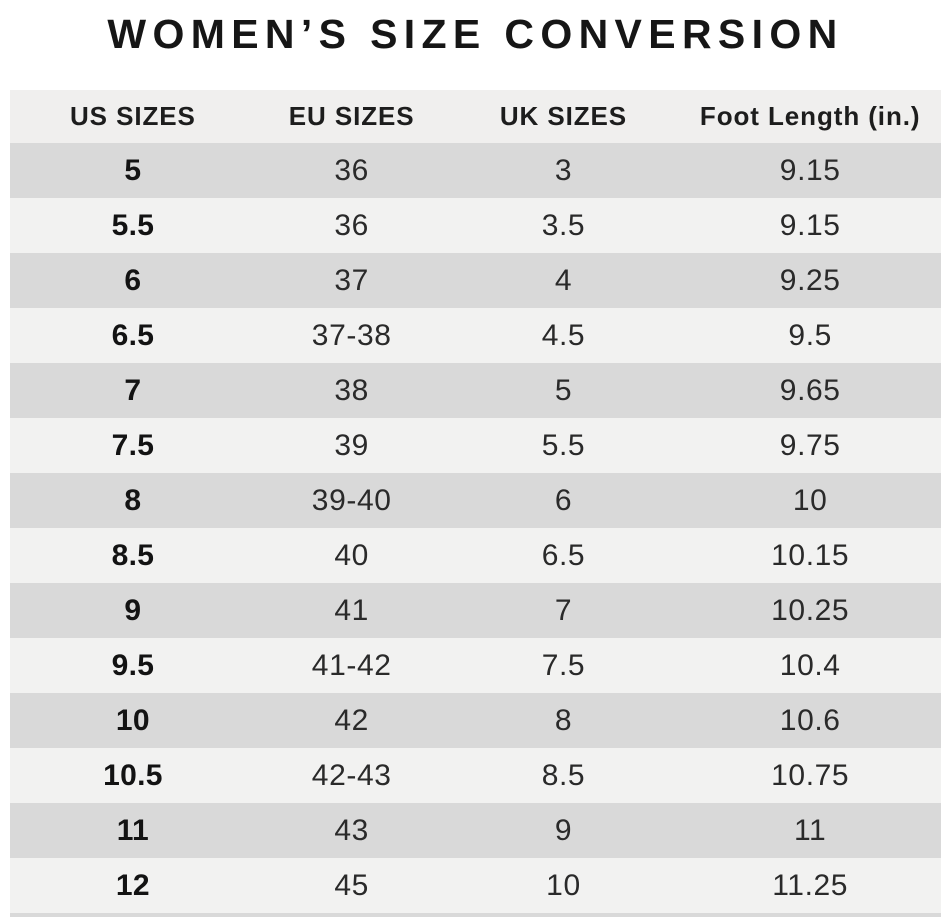 The width and height of the screenshot is (951, 917). Describe the element at coordinates (351, 555) in the screenshot. I see `cell-eu-size: 40` at that location.